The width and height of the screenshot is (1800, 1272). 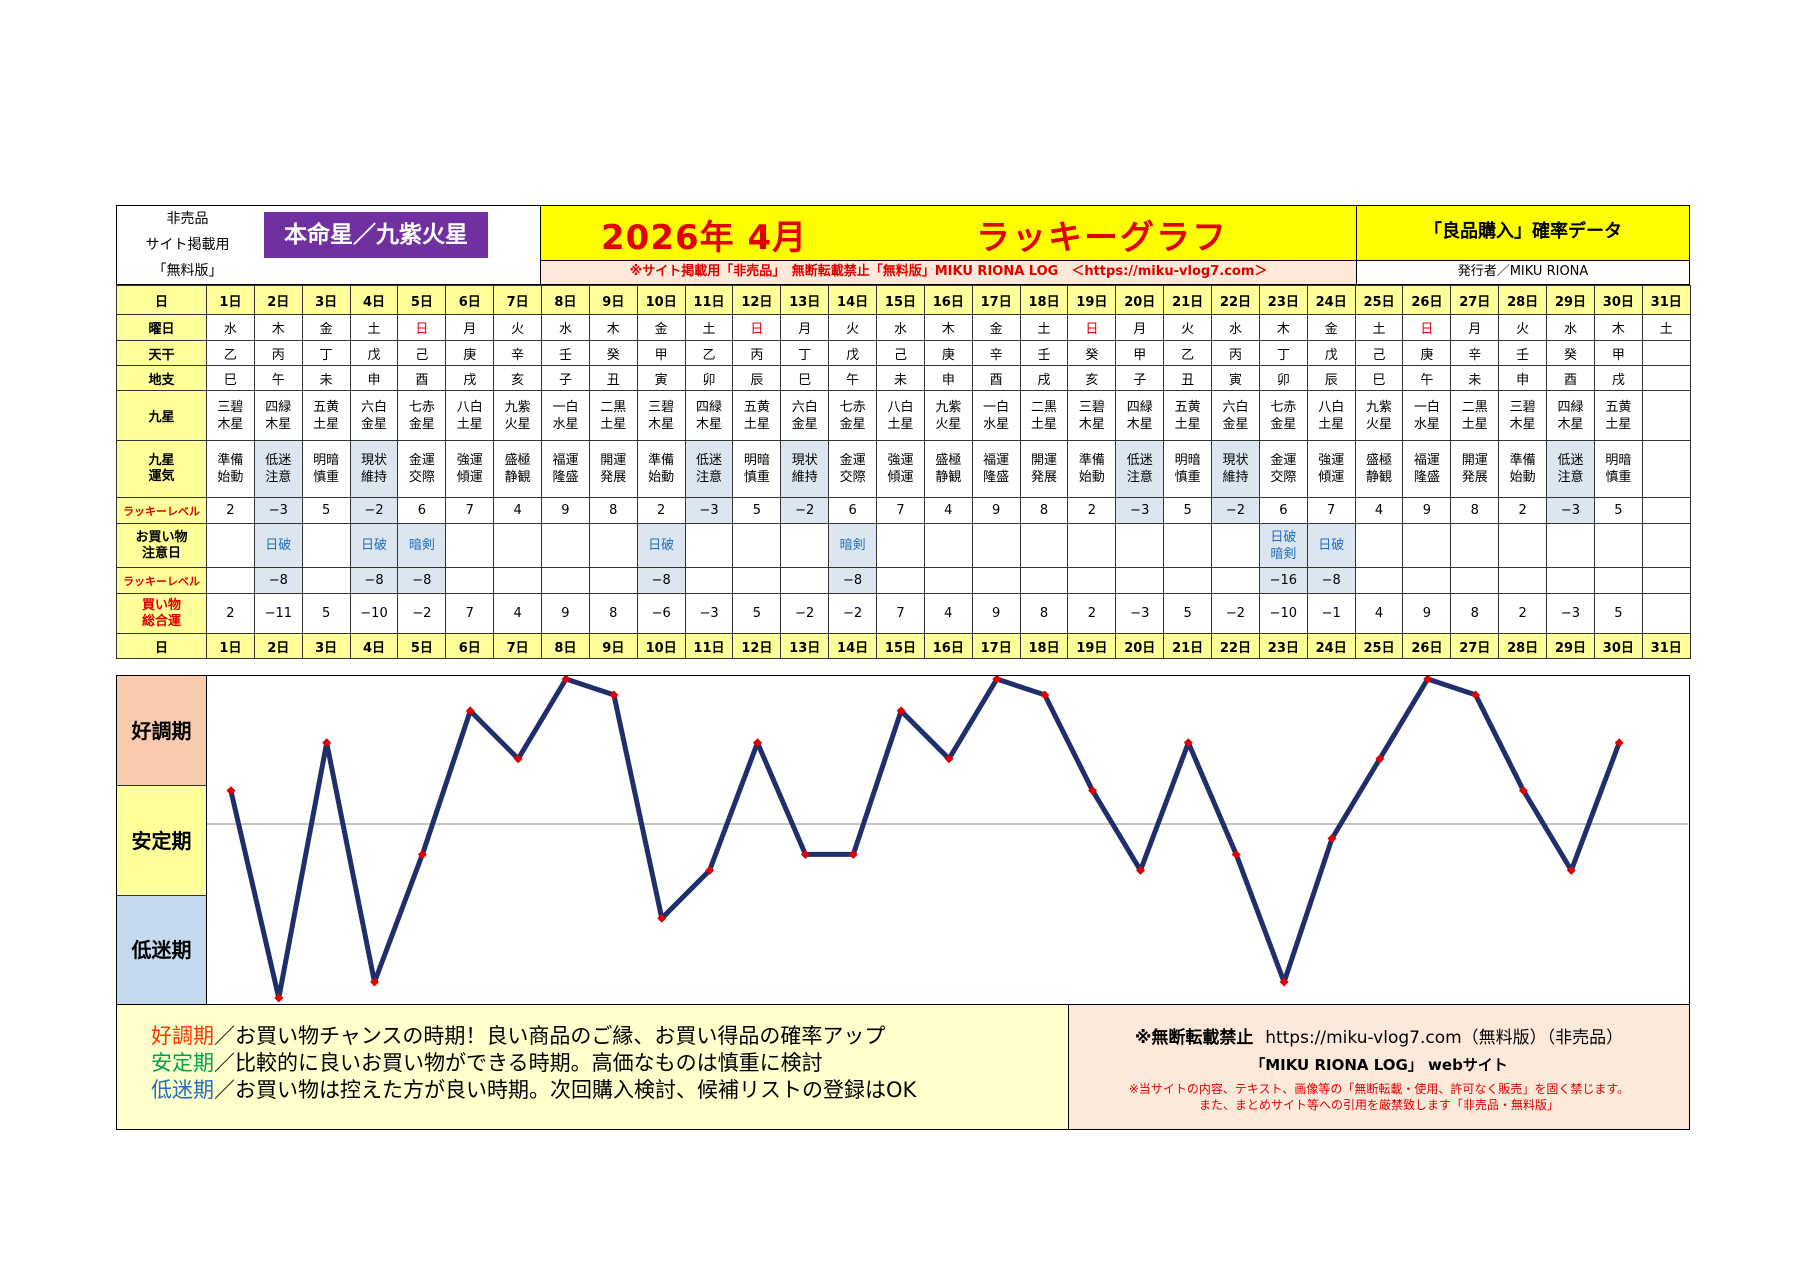 I want to click on kyusei-un-cell: 強運 傾運, so click(x=470, y=469).